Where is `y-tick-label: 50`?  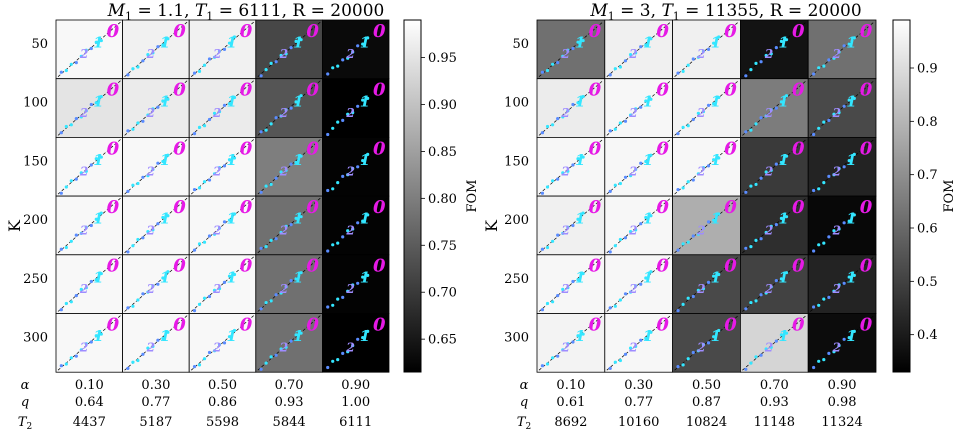
y-tick-label: 50 is located at coordinates (520, 44).